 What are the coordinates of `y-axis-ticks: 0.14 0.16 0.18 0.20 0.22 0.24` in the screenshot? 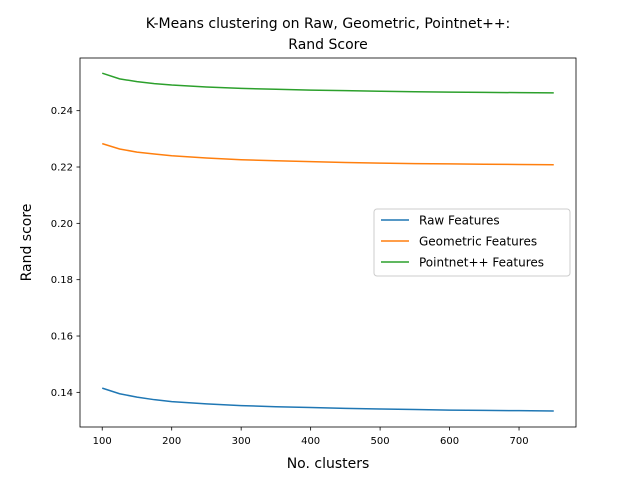 It's located at (65, 252).